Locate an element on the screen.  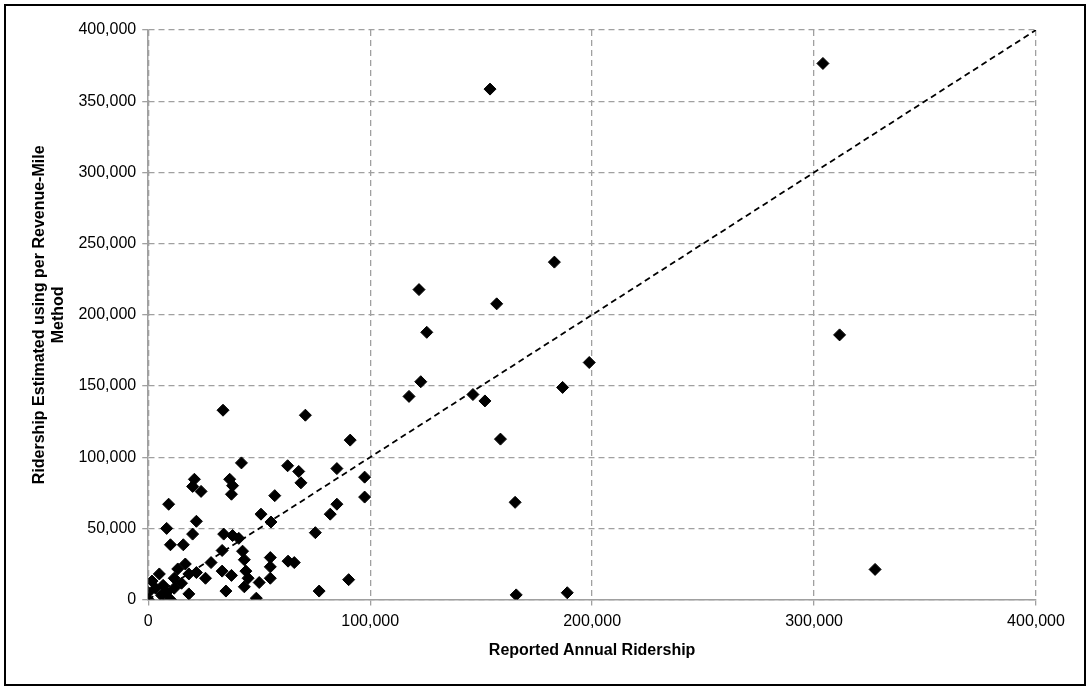
y-tick-label: 250,000 is located at coordinates (107, 243).